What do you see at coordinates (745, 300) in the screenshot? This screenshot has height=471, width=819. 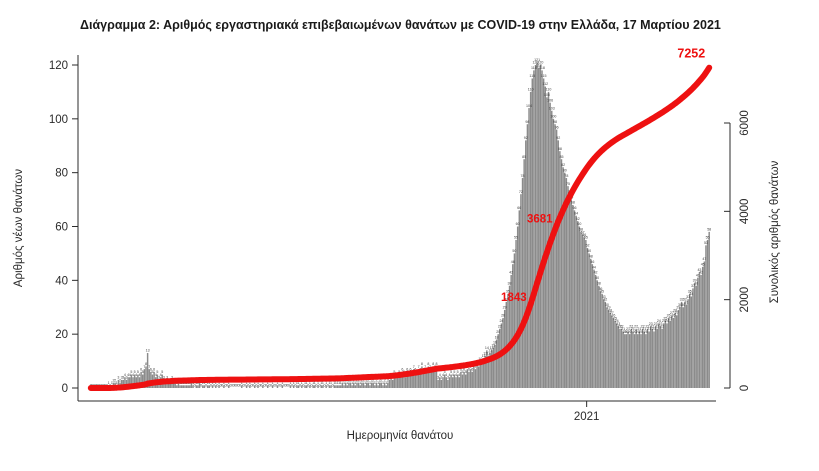 I see `right-axis-tick-label: 2000` at bounding box center [745, 300].